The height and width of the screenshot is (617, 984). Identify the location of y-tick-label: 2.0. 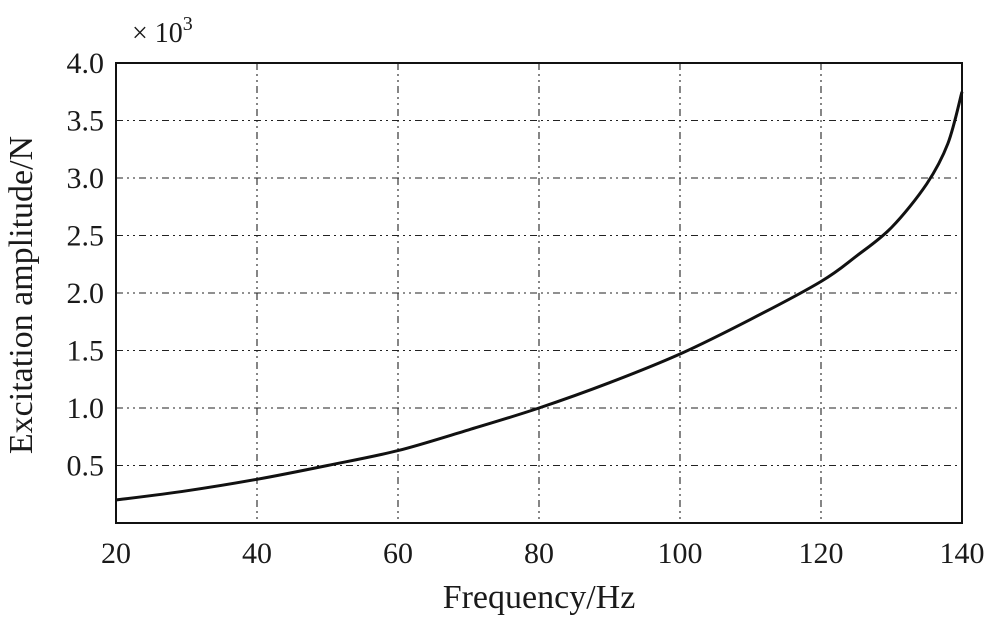
(86, 293).